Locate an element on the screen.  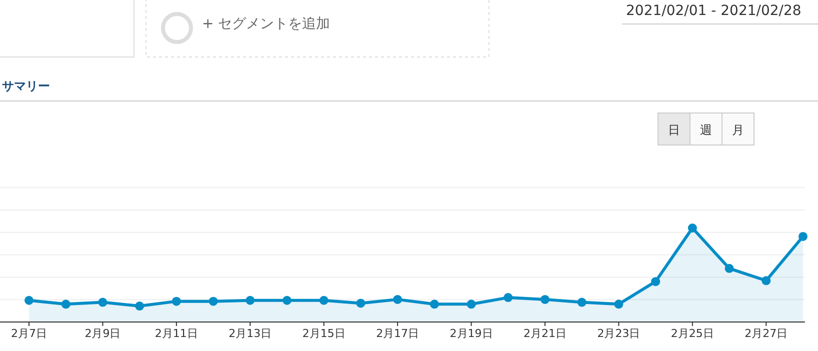
x-tick-label: 2月15日 is located at coordinates (324, 333).